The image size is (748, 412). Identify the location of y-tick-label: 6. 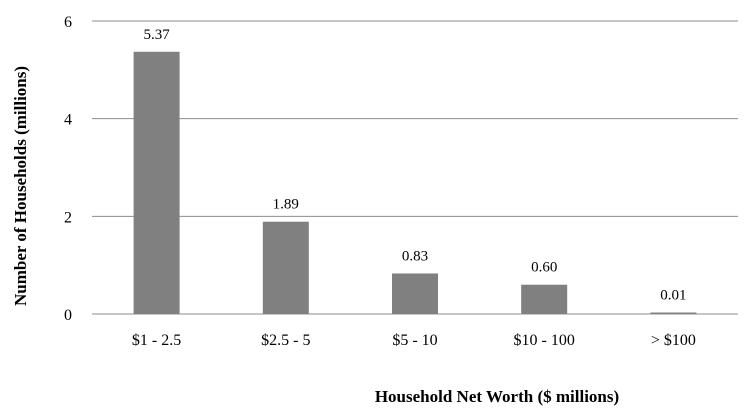
(68, 22).